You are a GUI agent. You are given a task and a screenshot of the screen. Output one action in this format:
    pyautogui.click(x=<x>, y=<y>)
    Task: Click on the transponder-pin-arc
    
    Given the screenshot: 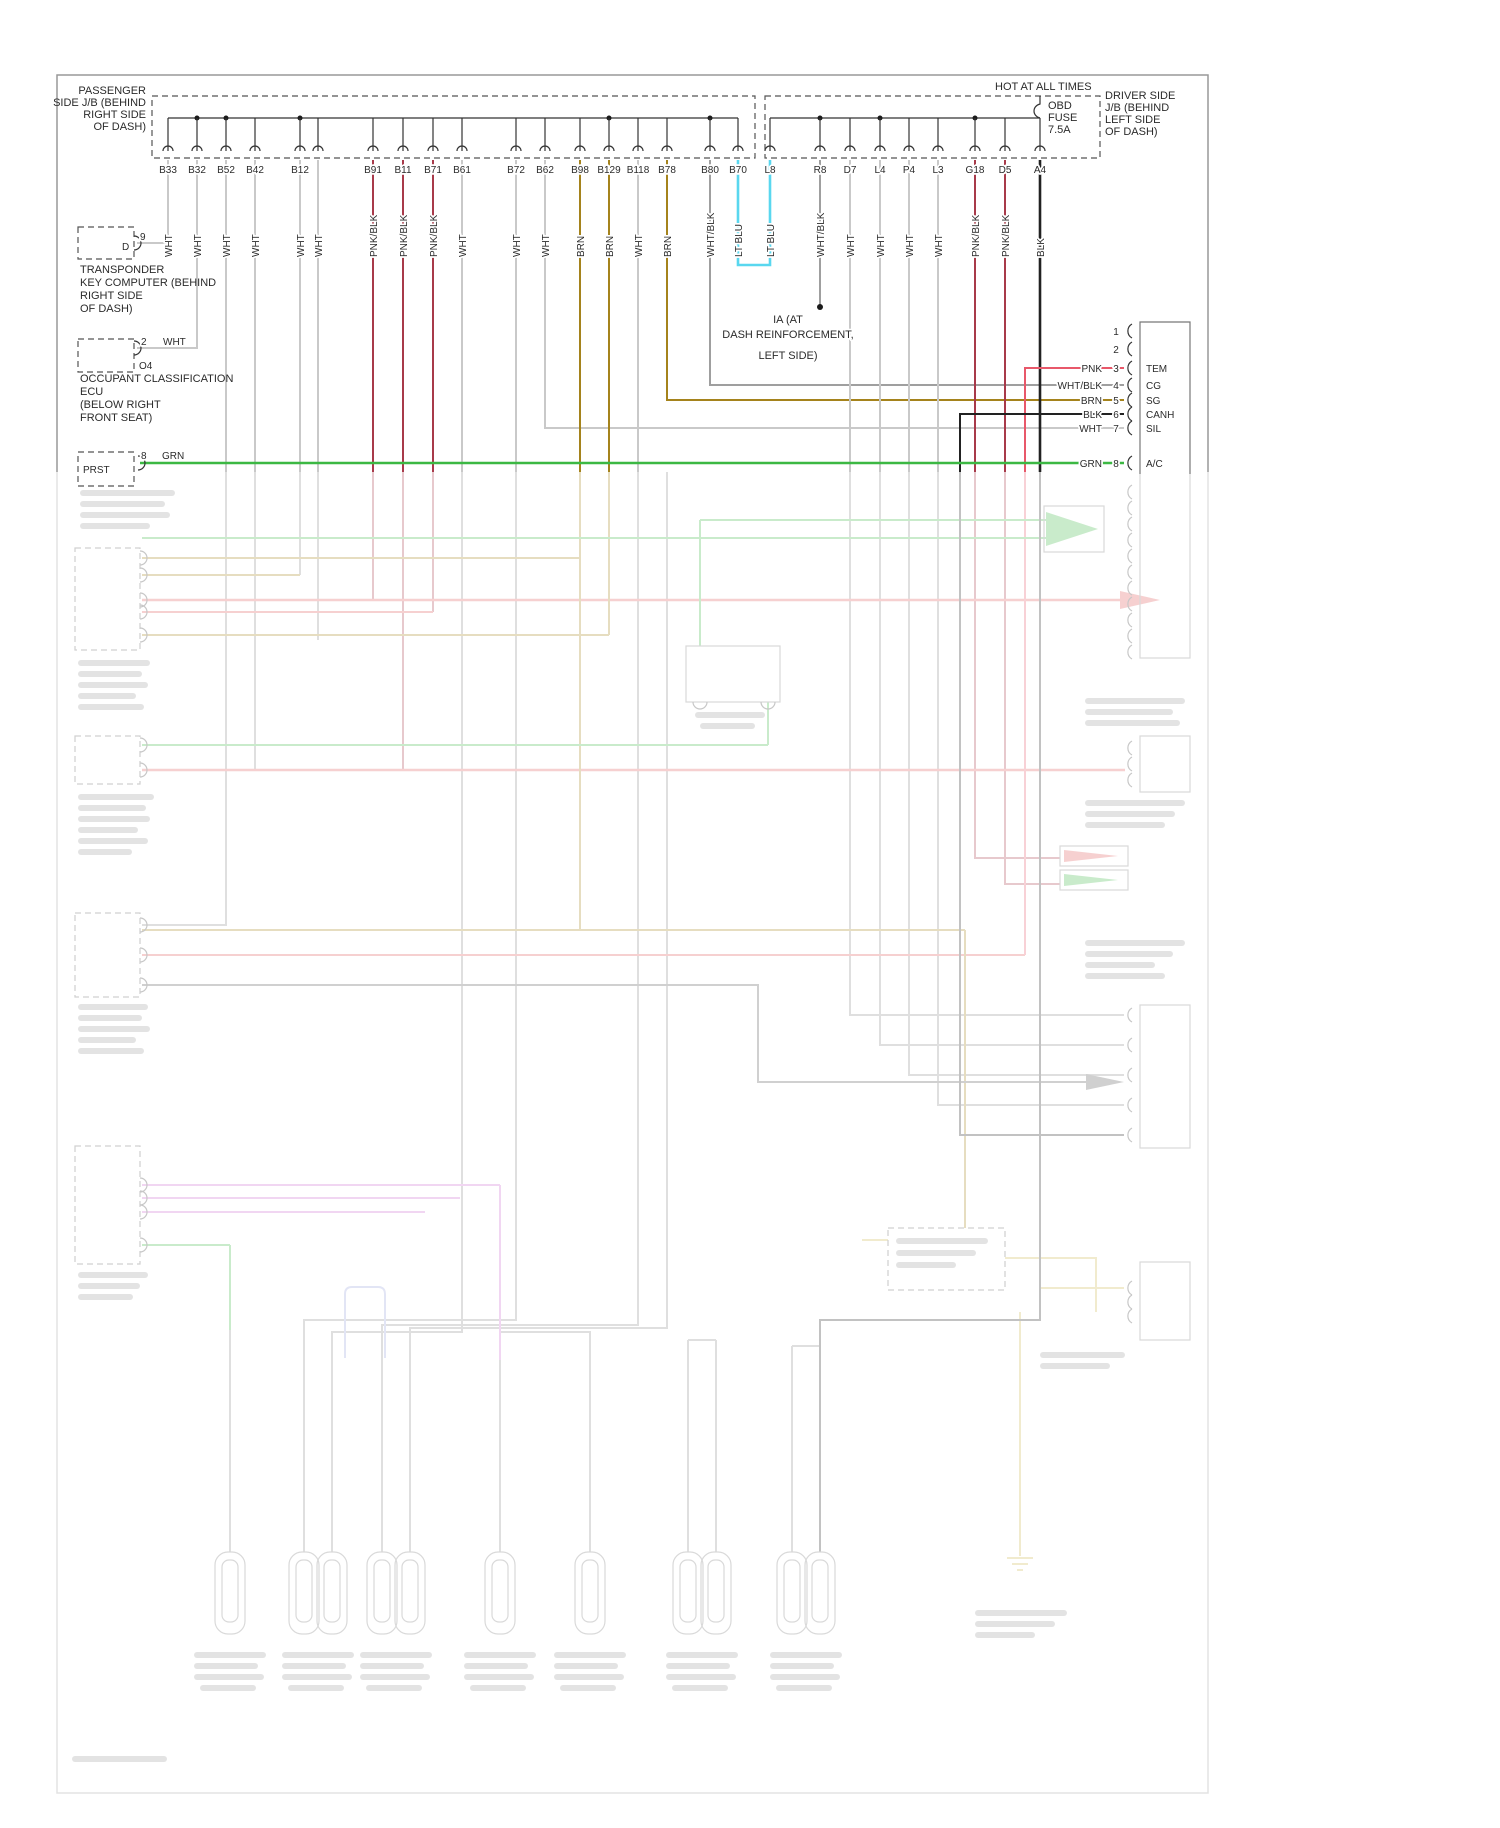 What is the action you would take?
    pyautogui.click(x=137, y=243)
    